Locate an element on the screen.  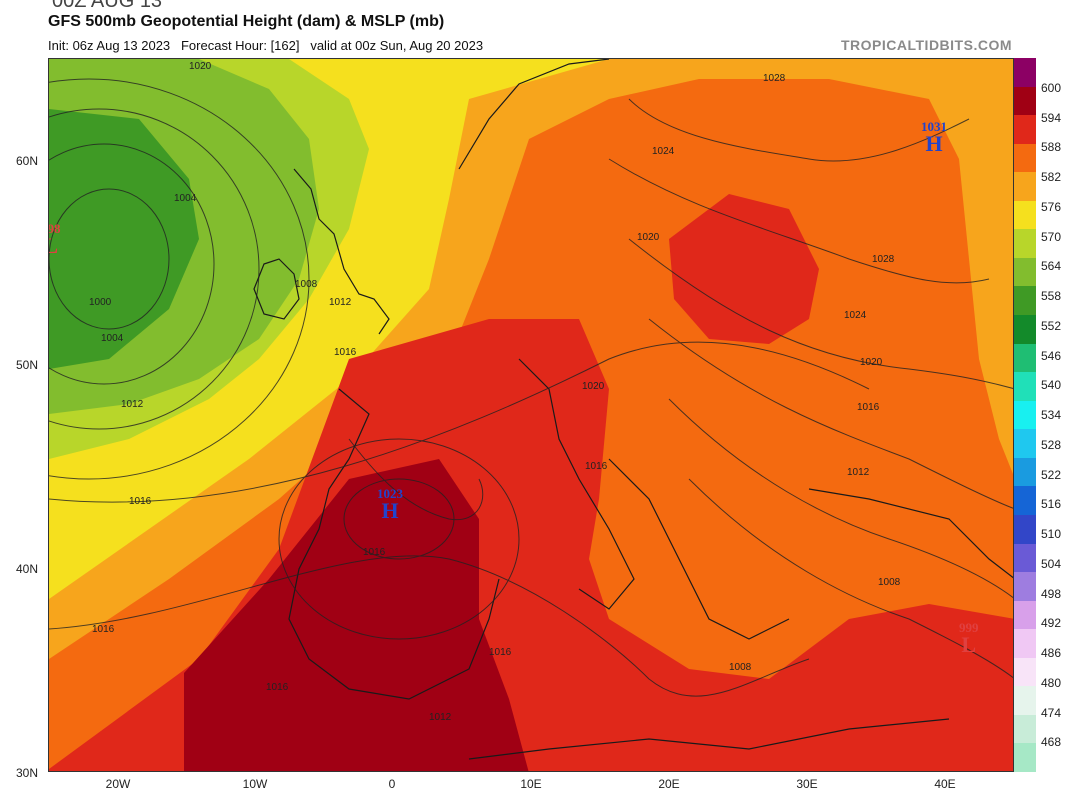
coast-ireland is located at coordinates (276, 289).